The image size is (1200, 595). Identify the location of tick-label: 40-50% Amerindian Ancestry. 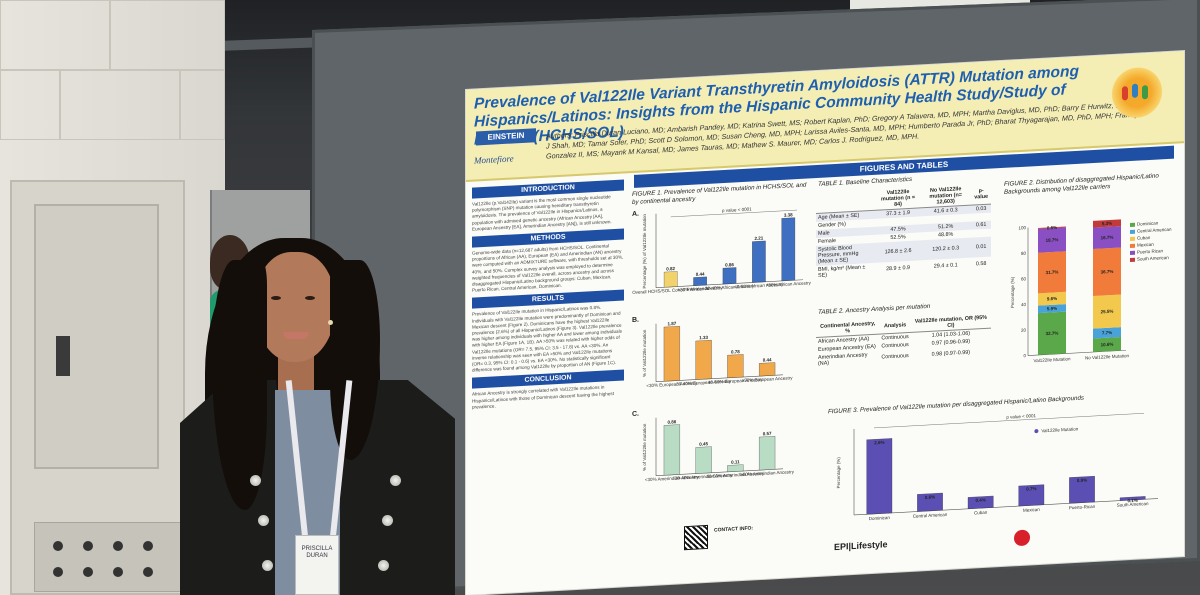
(735, 475).